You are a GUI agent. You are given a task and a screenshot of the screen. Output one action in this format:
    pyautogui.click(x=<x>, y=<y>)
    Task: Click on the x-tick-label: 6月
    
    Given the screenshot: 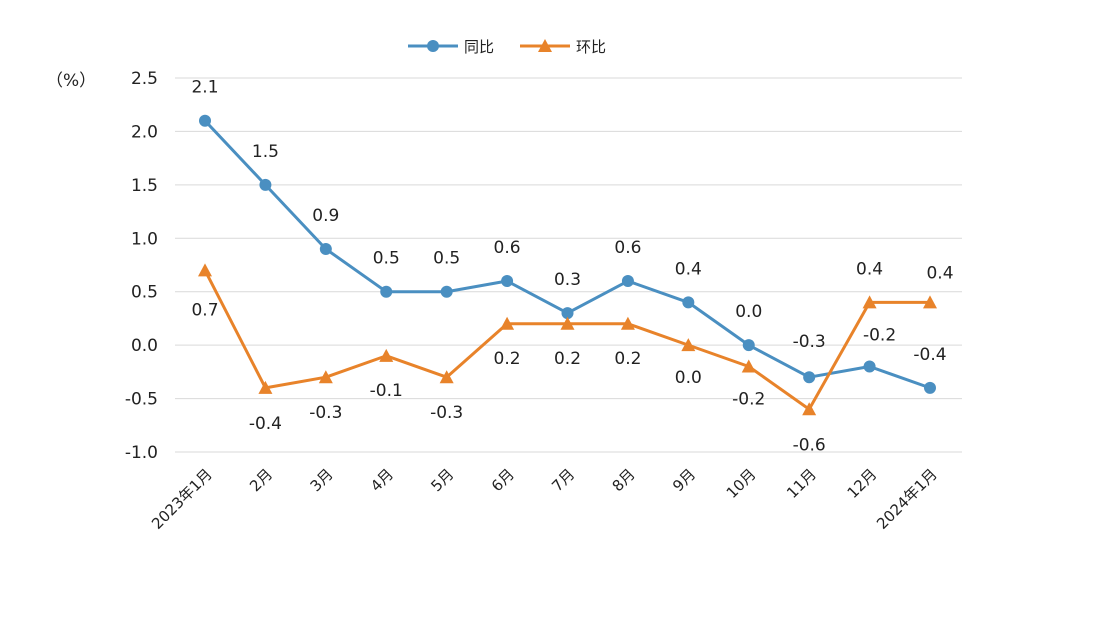 What is the action you would take?
    pyautogui.click(x=503, y=480)
    